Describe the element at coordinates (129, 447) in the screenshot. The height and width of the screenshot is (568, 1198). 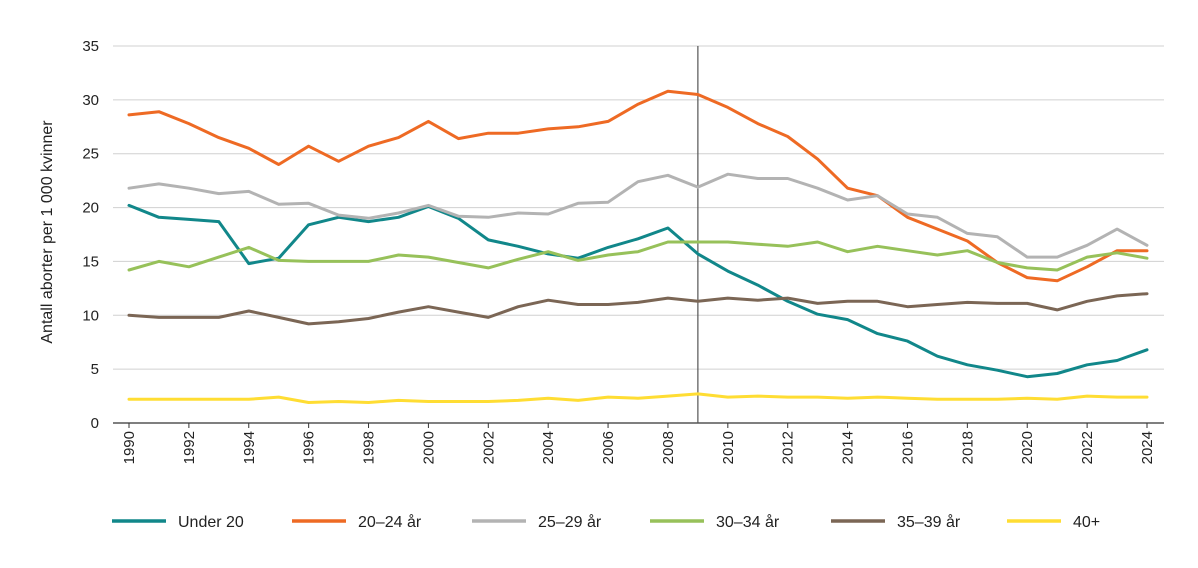
I see `x-tick-label: 1990` at that location.